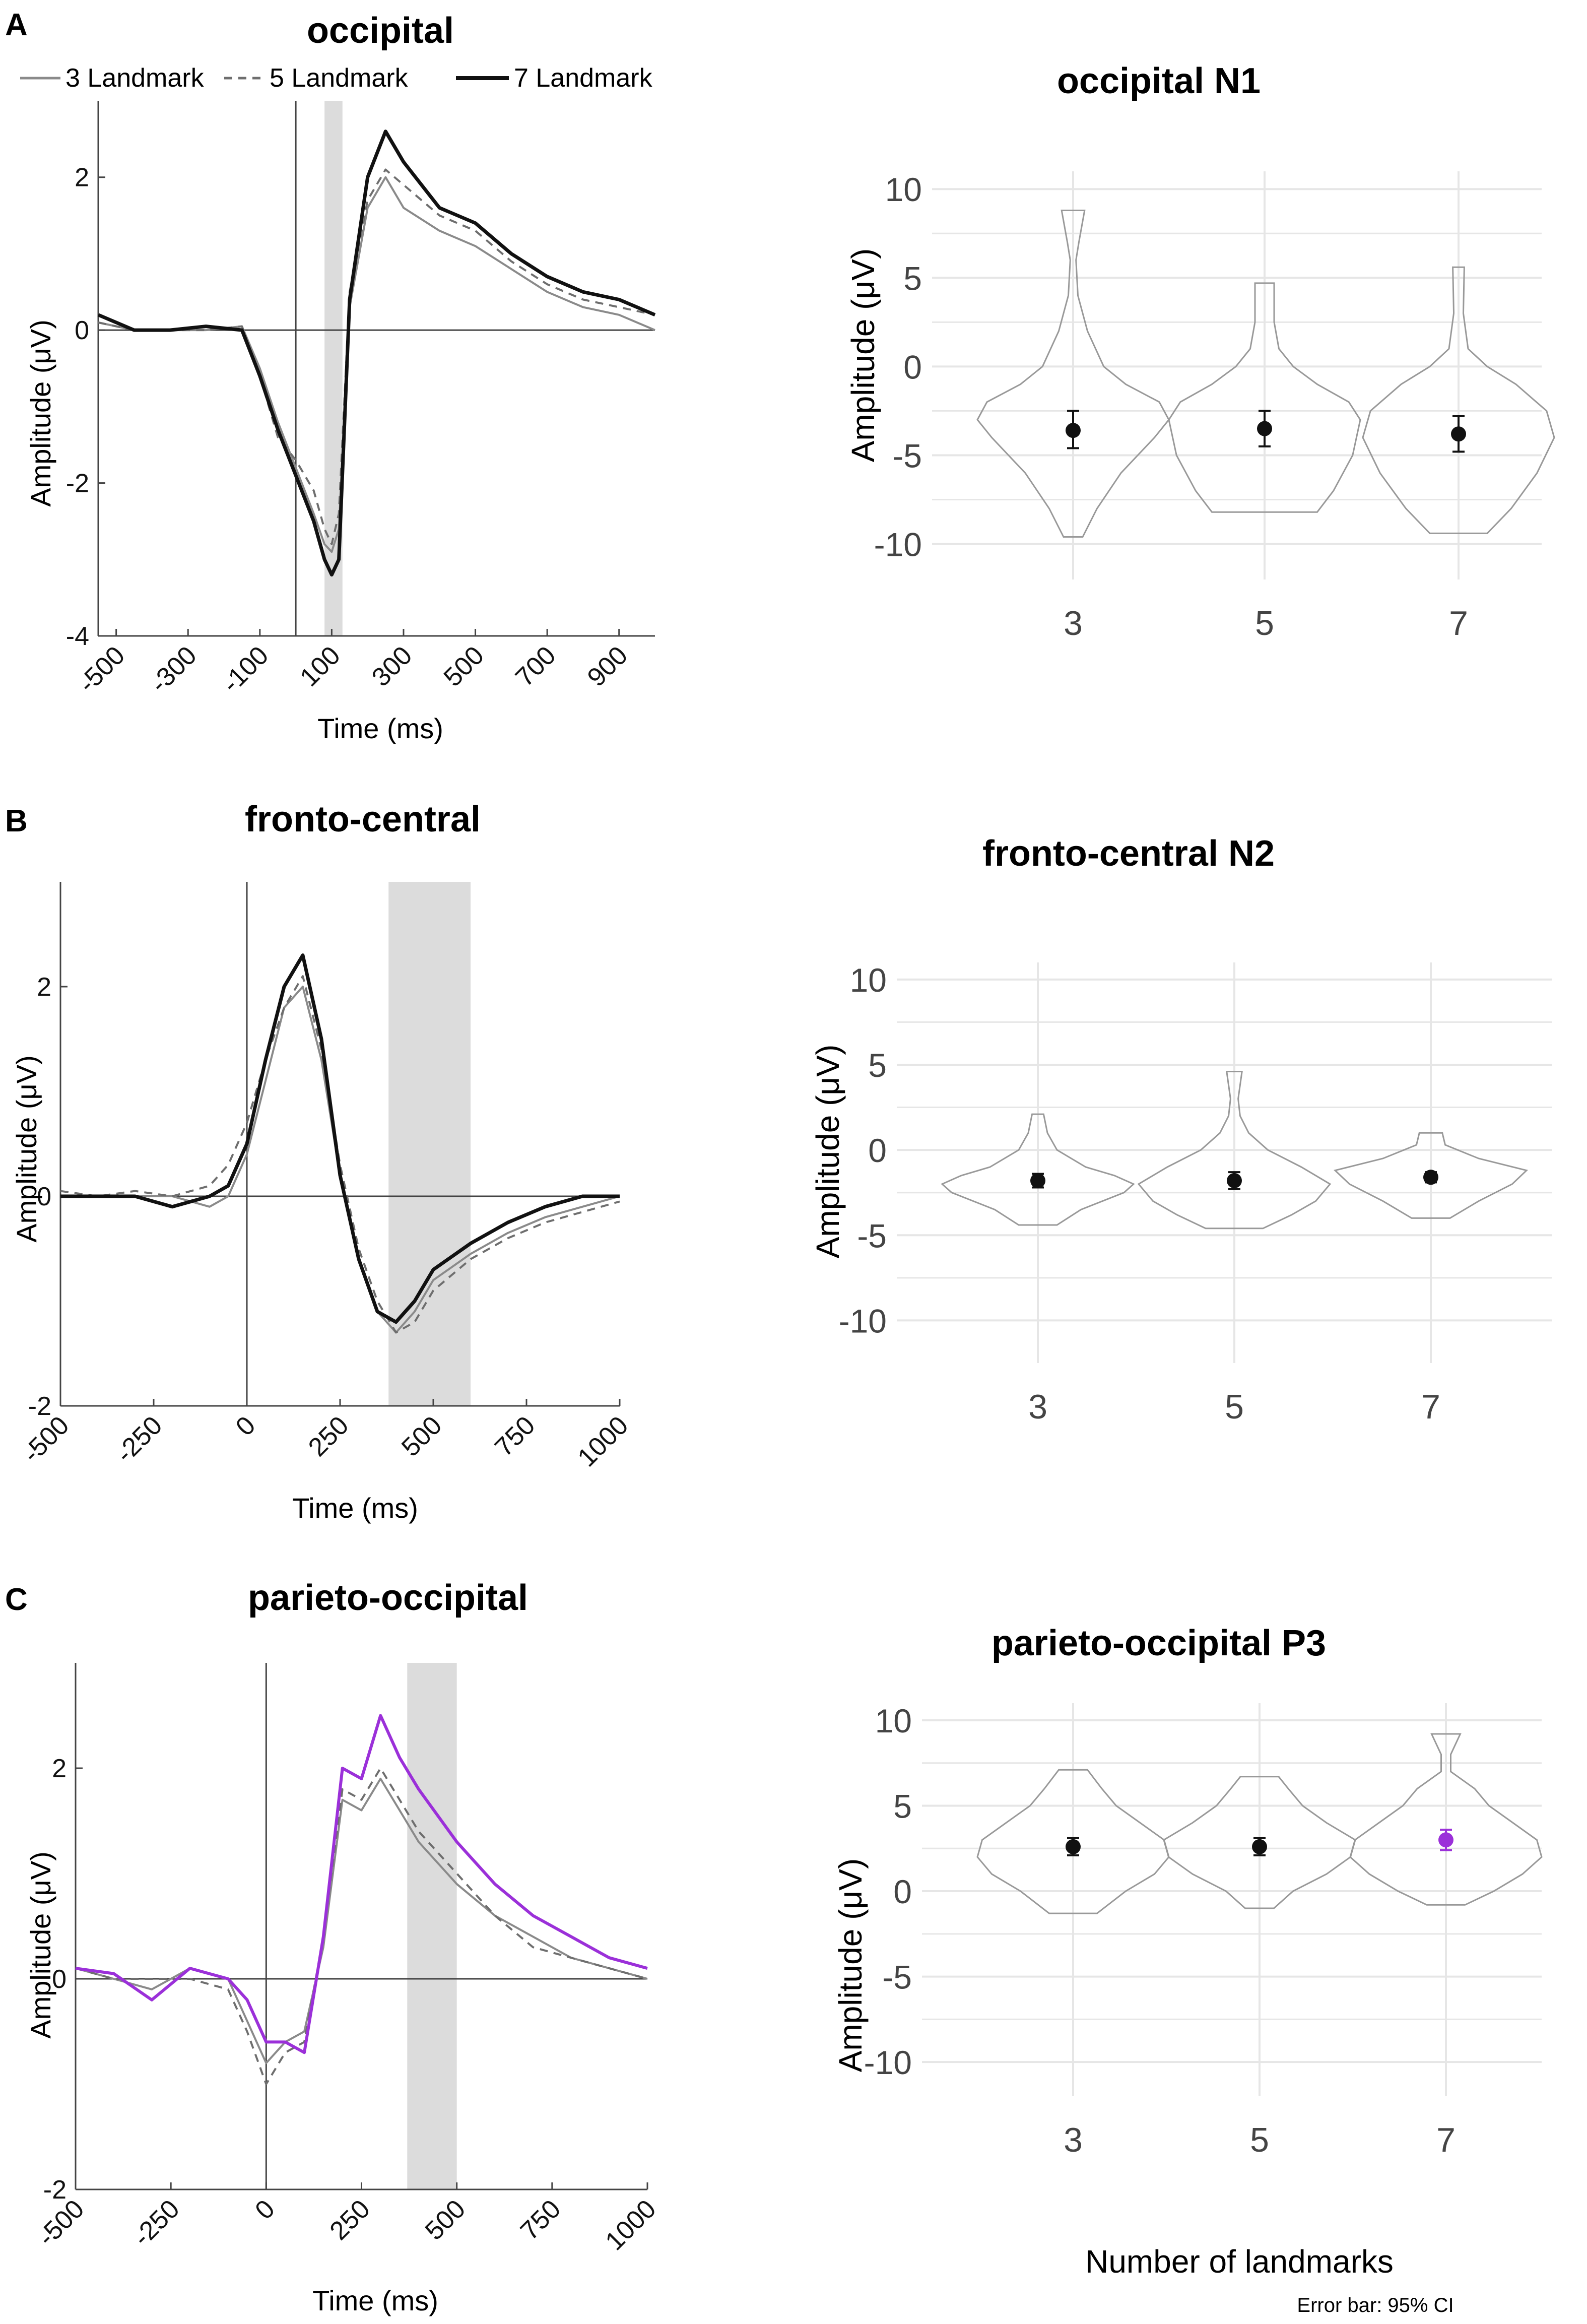 The image size is (1587, 2324). I want to click on legend-label-7: 7 Landmark, so click(583, 78).